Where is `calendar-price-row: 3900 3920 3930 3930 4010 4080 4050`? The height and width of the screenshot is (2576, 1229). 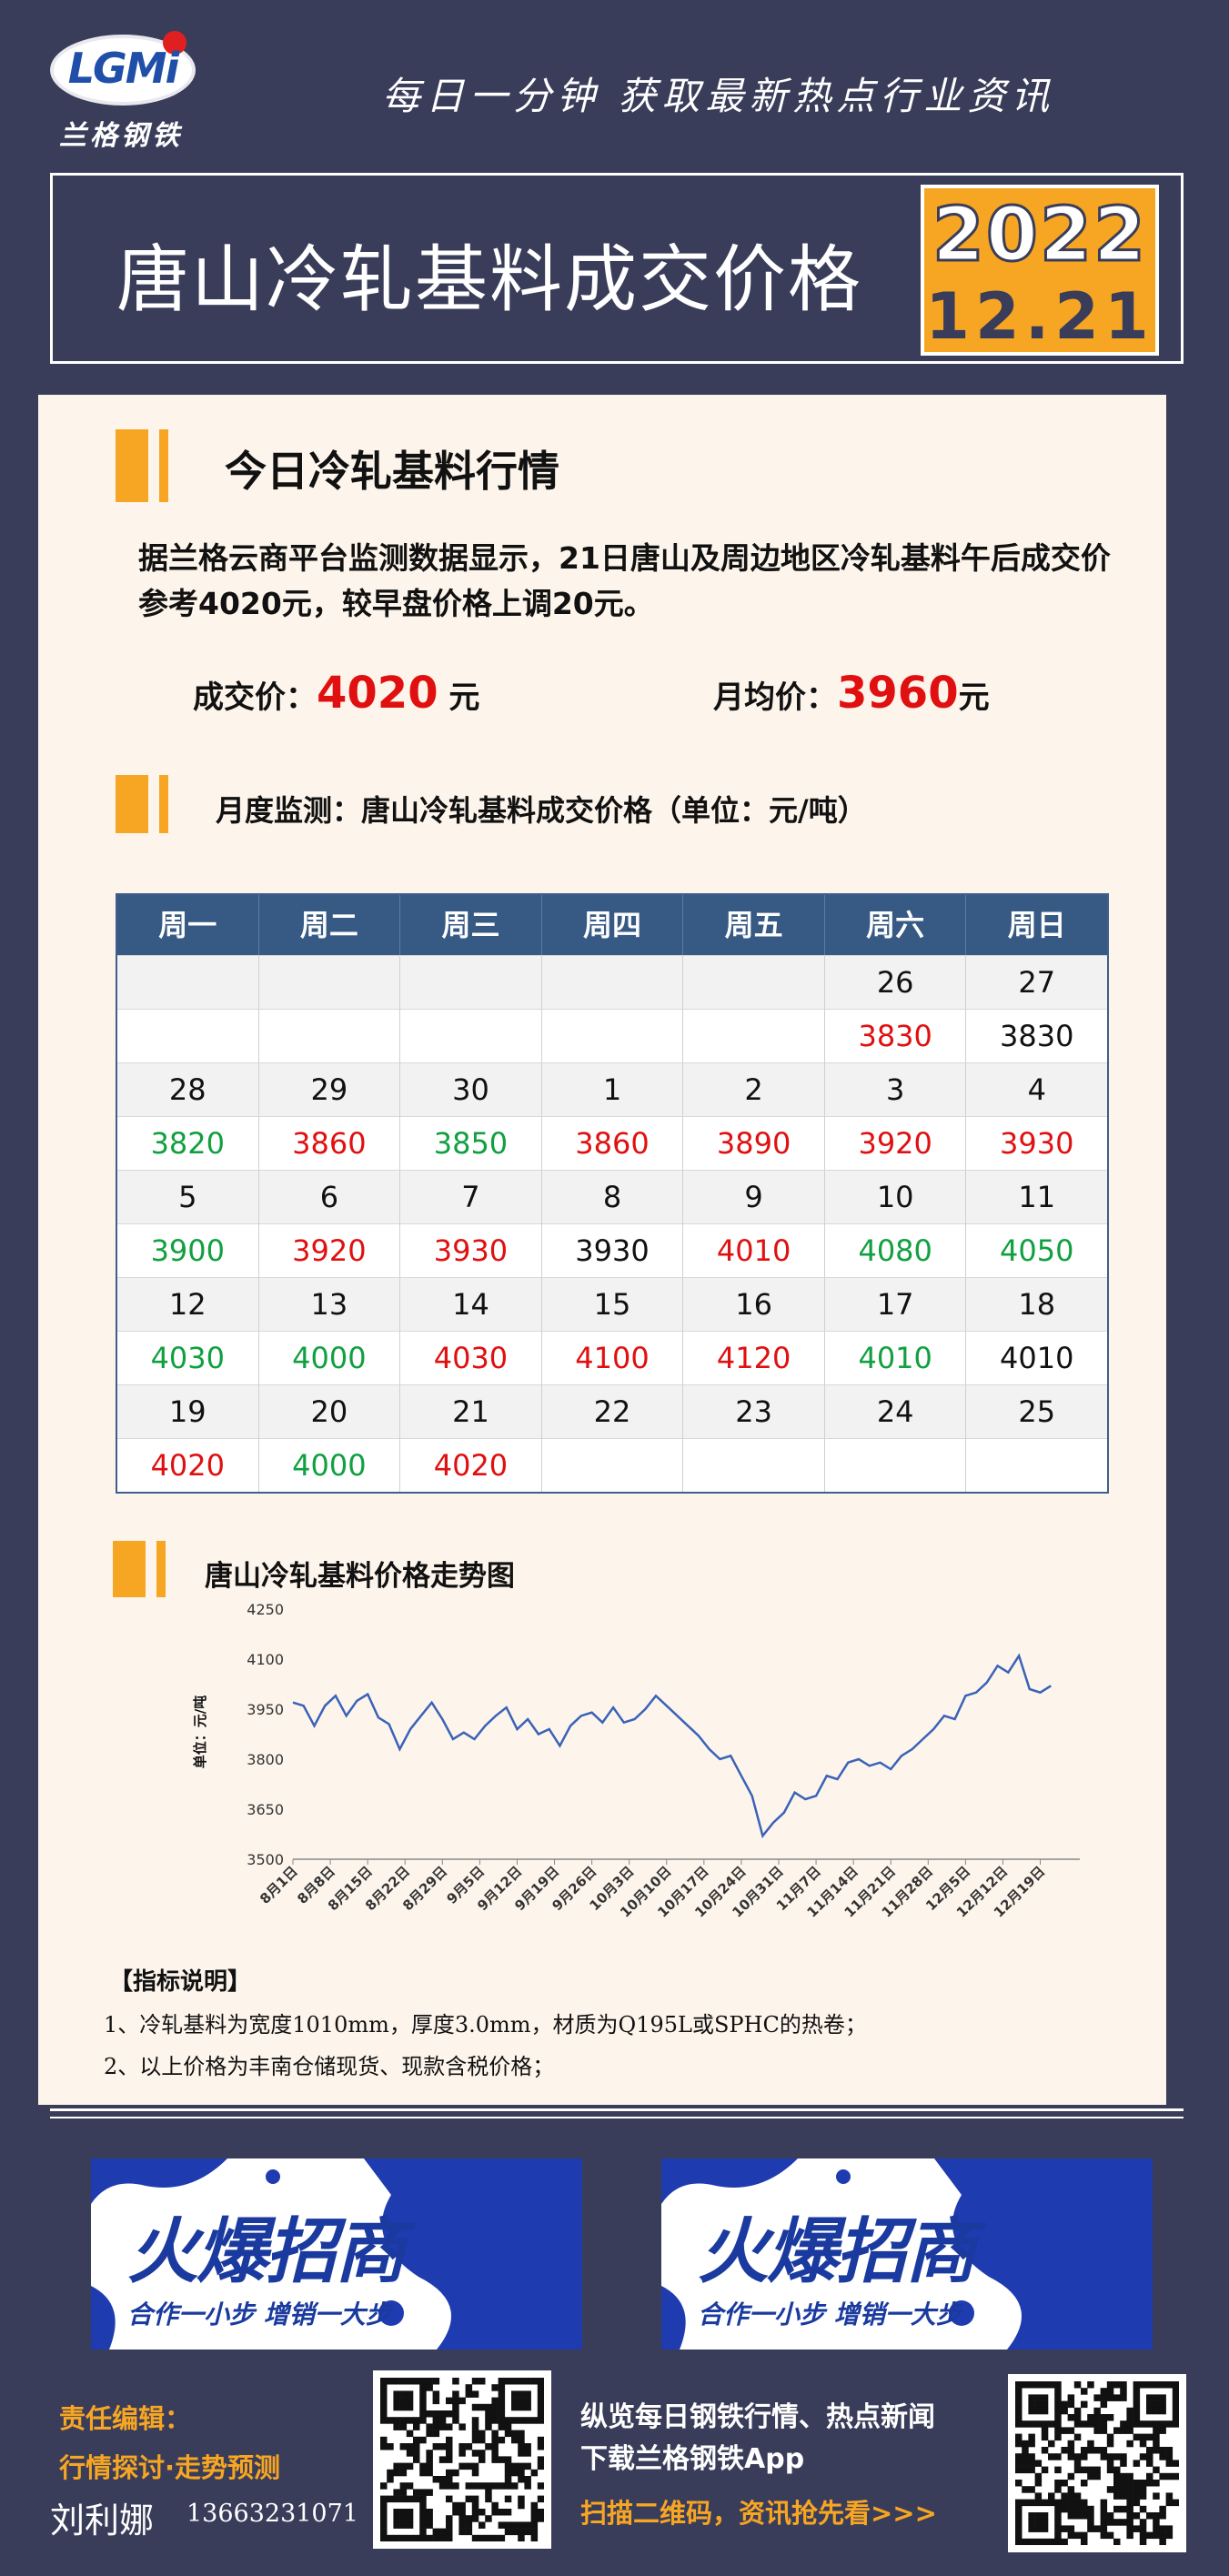
calendar-price-row: 3900 3920 3930 3930 4010 4080 4050 is located at coordinates (612, 1250).